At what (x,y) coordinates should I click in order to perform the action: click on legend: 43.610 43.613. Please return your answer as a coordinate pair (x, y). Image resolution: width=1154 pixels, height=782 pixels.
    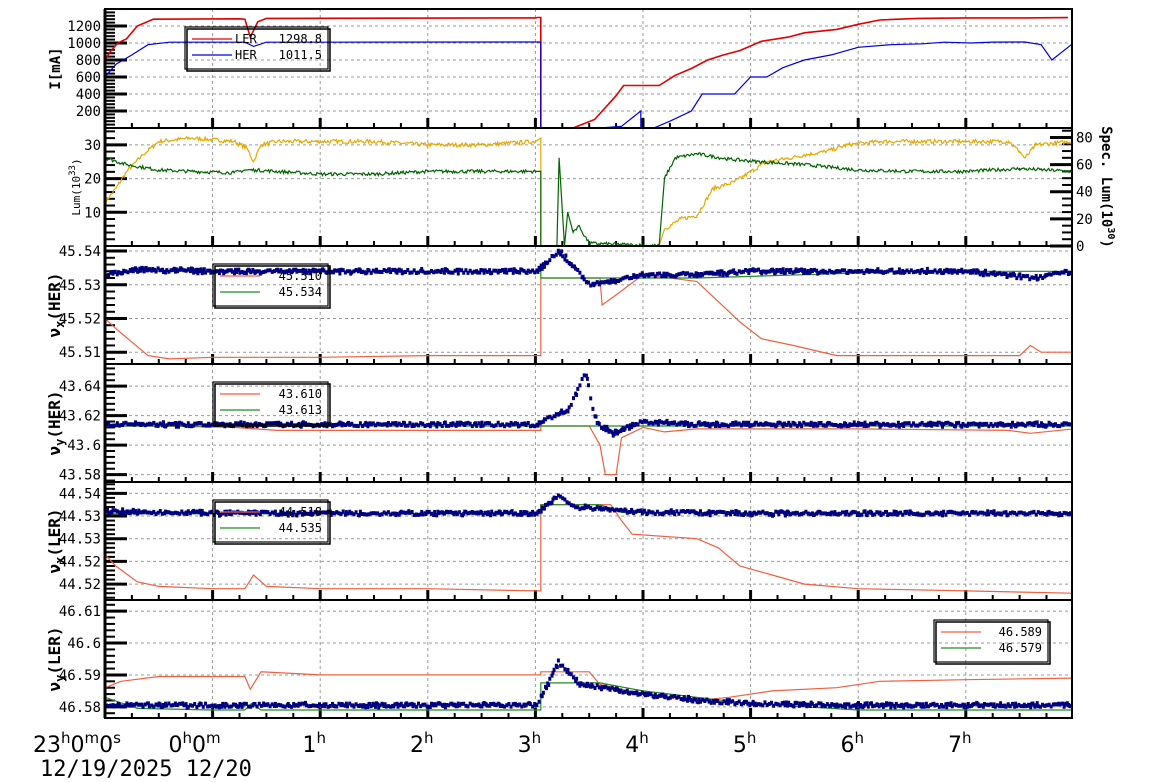
    Looking at the image, I should click on (271, 404).